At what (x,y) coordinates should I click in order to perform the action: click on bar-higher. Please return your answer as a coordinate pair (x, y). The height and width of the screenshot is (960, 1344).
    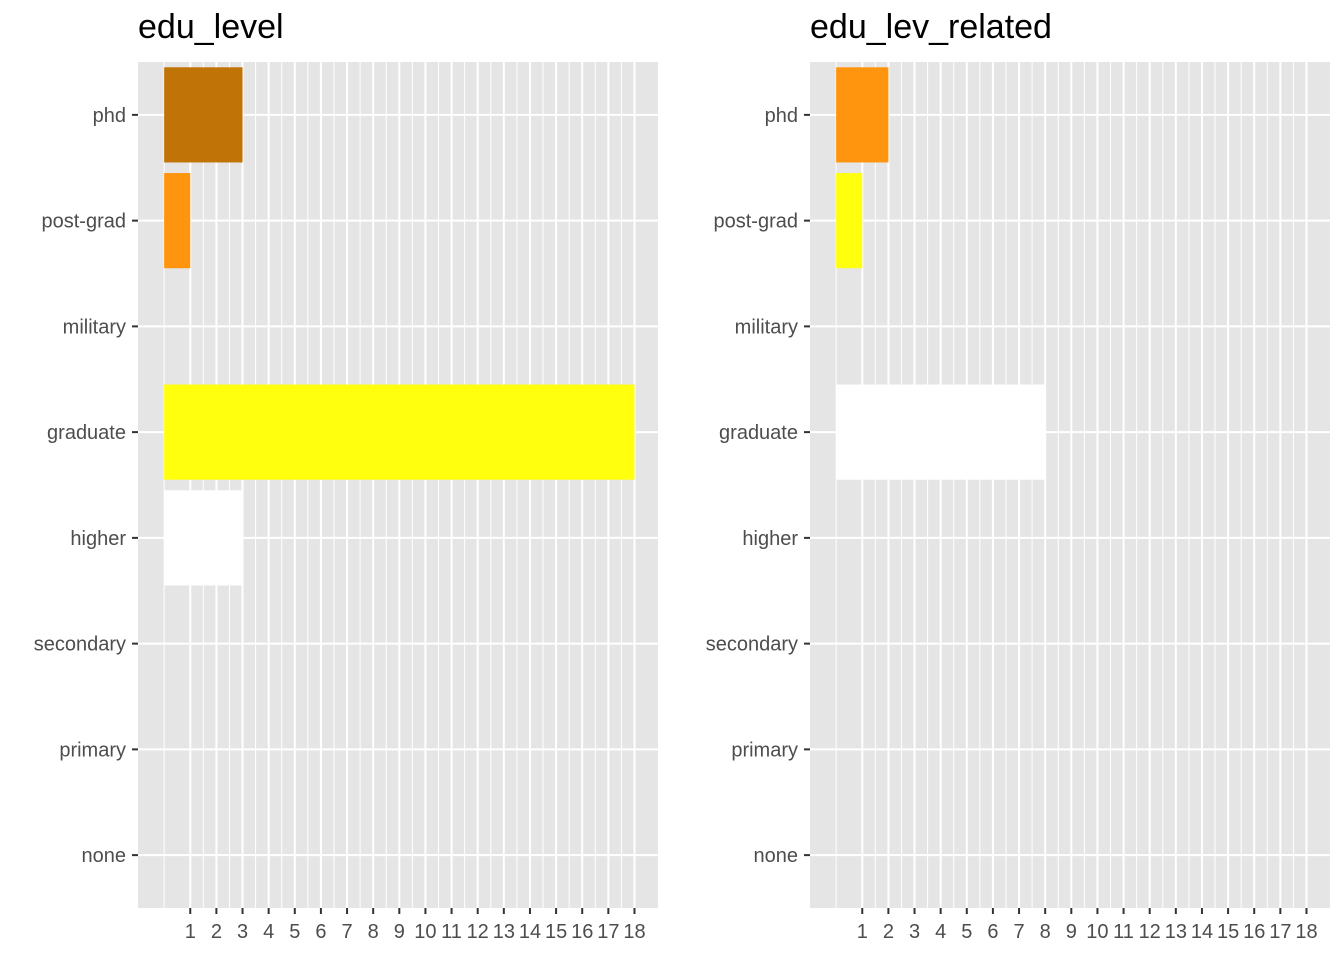
    Looking at the image, I should click on (203, 538).